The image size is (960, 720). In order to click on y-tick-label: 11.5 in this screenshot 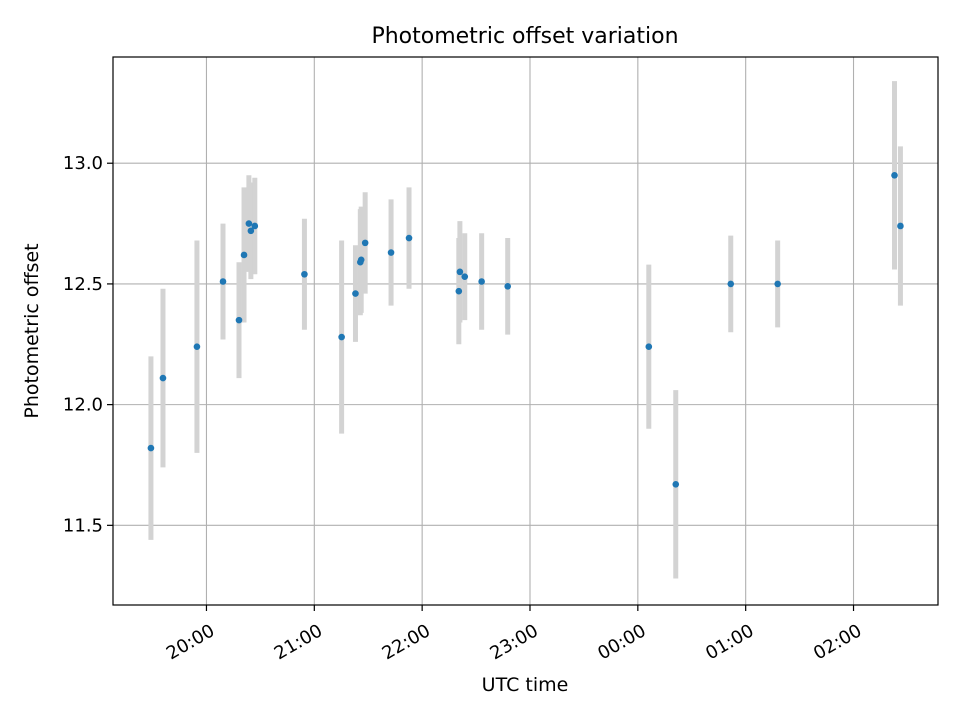, I will do `click(83, 525)`.